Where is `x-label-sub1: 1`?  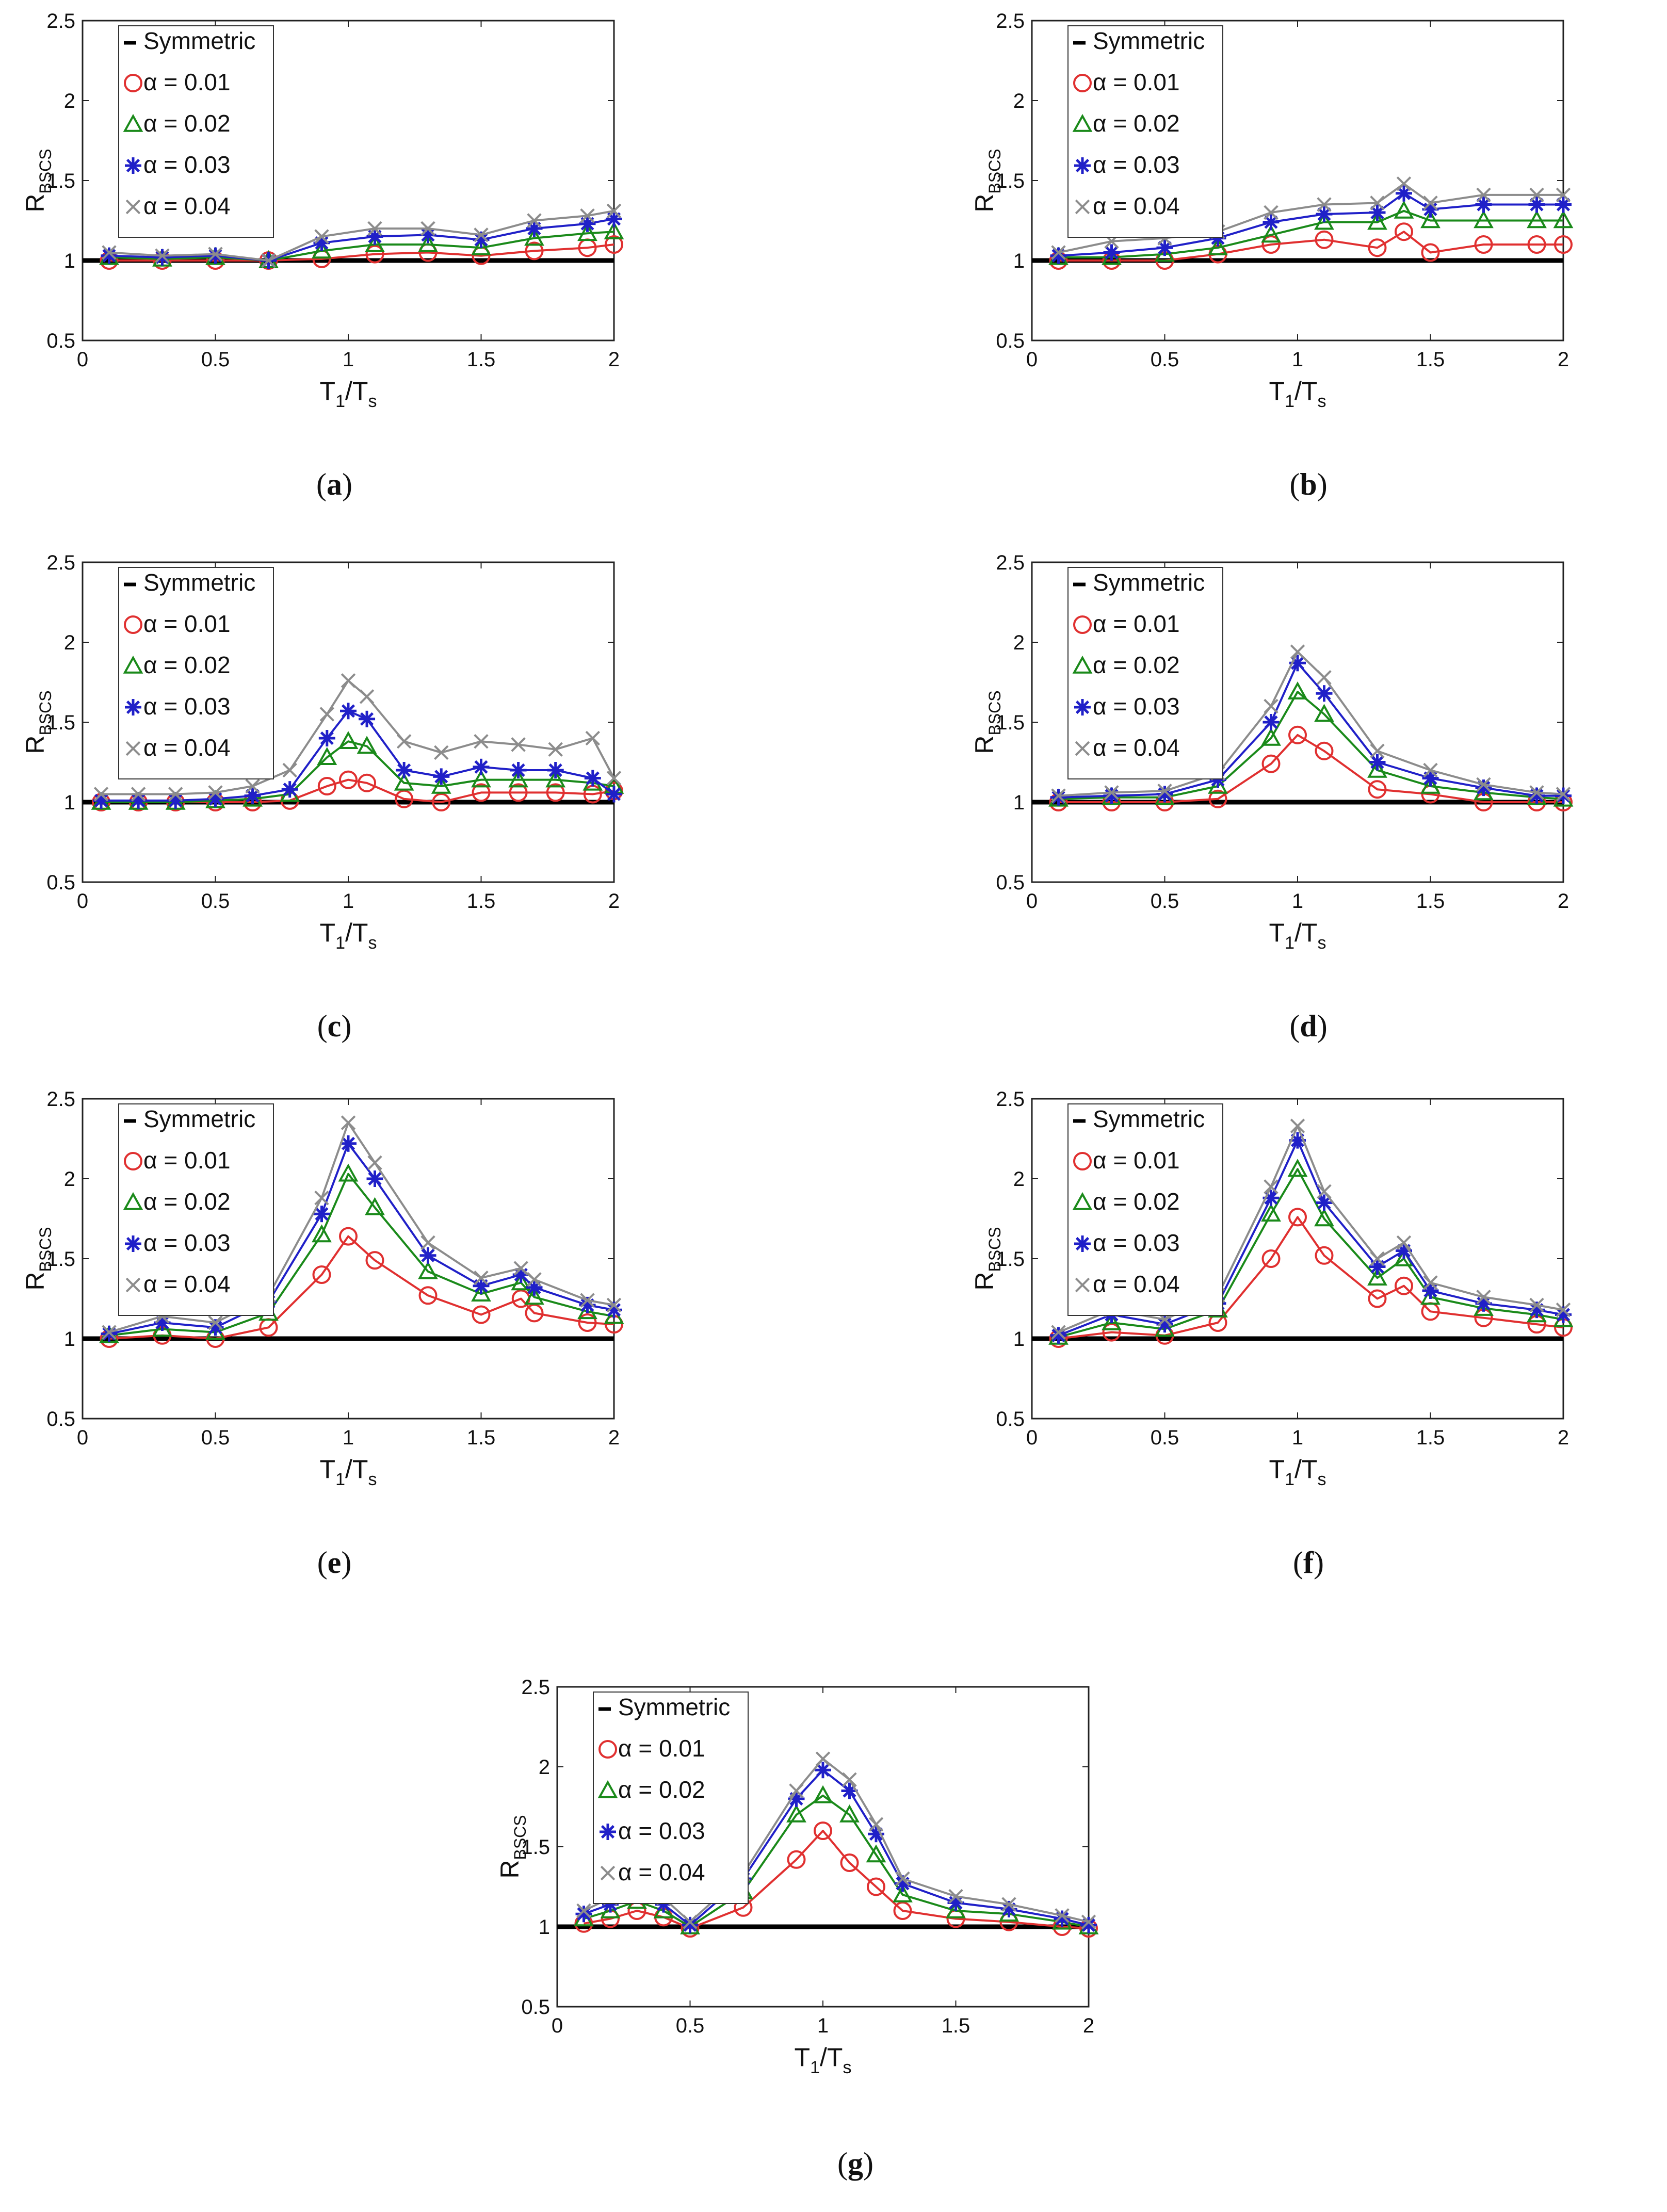
x-label-sub1: 1 is located at coordinates (1289, 1479).